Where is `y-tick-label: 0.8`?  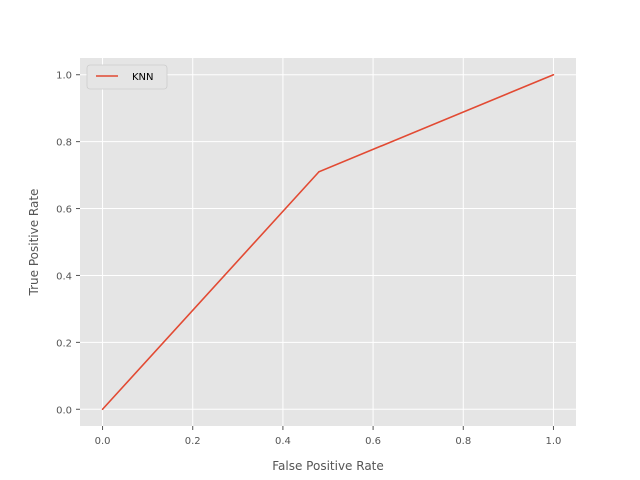 y-tick-label: 0.8 is located at coordinates (64, 143).